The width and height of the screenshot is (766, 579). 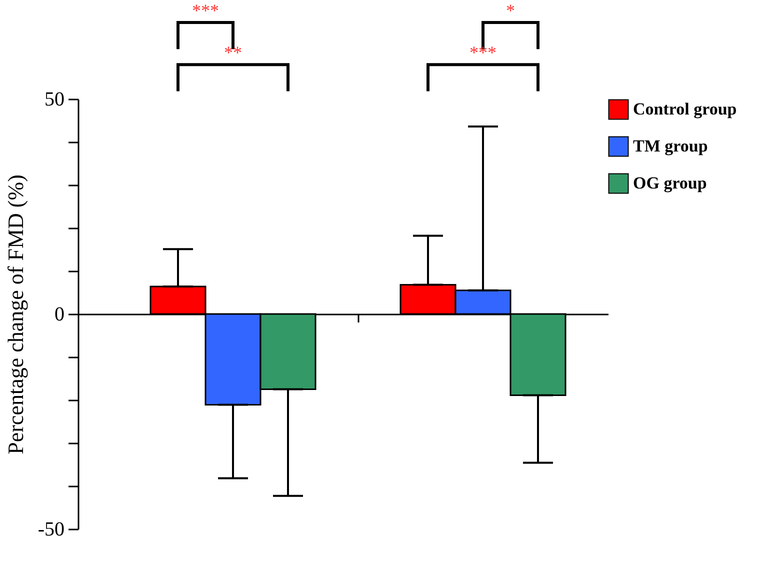 What do you see at coordinates (685, 109) in the screenshot?
I see `legend-label: Control group` at bounding box center [685, 109].